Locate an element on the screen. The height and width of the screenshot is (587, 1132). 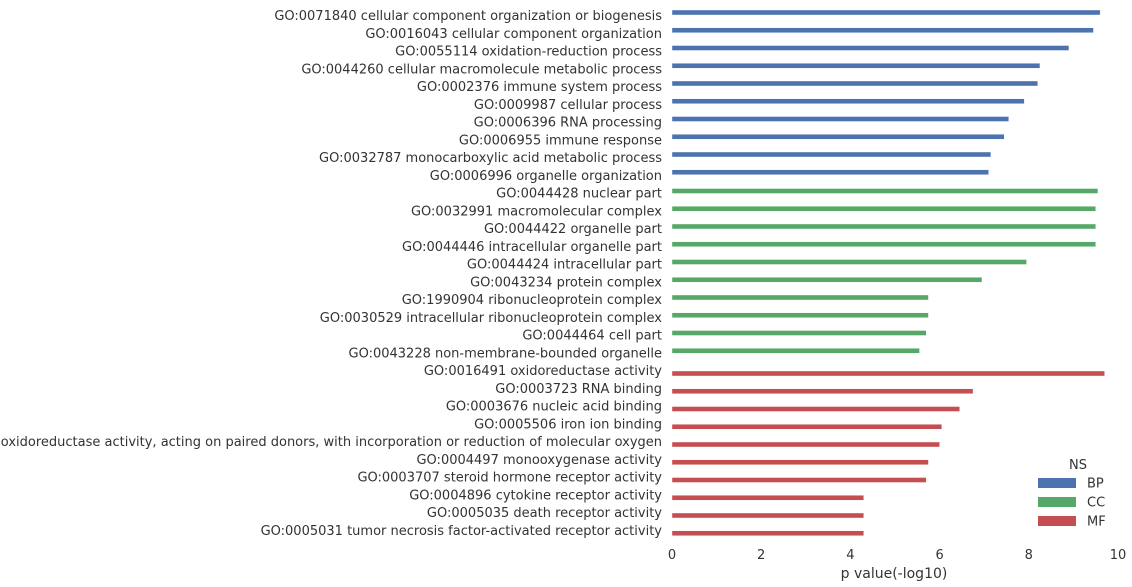
legend-swatch-cc is located at coordinates (1057, 502).